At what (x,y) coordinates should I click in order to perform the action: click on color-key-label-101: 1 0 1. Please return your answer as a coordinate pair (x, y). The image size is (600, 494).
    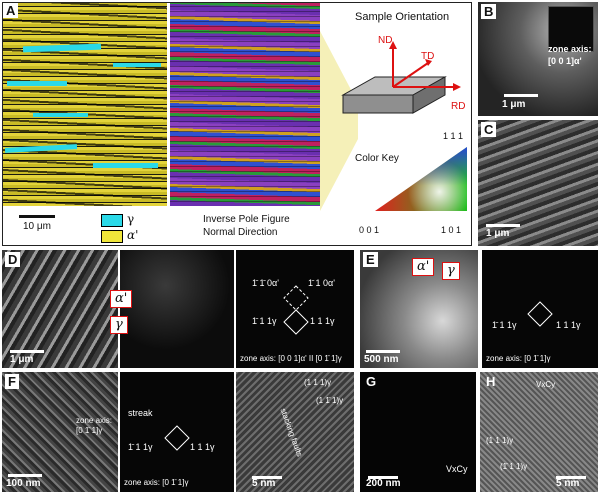
    Looking at the image, I should click on (451, 230).